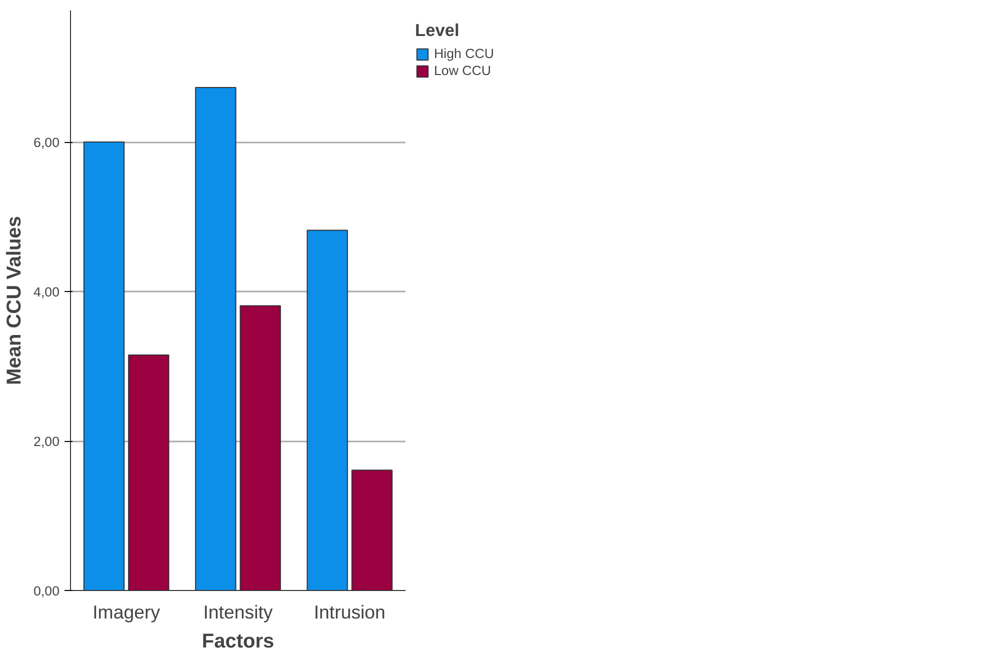 This screenshot has height=659, width=995. Describe the element at coordinates (464, 53) in the screenshot. I see `legend-label: High CCU` at that location.